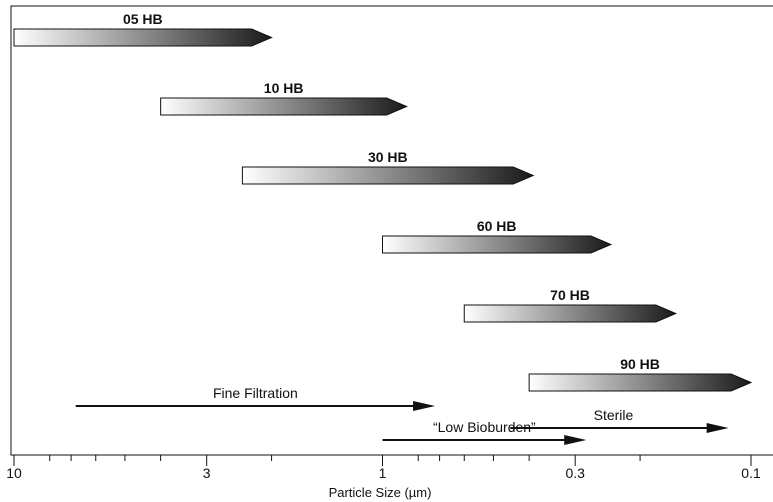  Describe the element at coordinates (14, 473) in the screenshot. I see `tick-label: 10` at that location.